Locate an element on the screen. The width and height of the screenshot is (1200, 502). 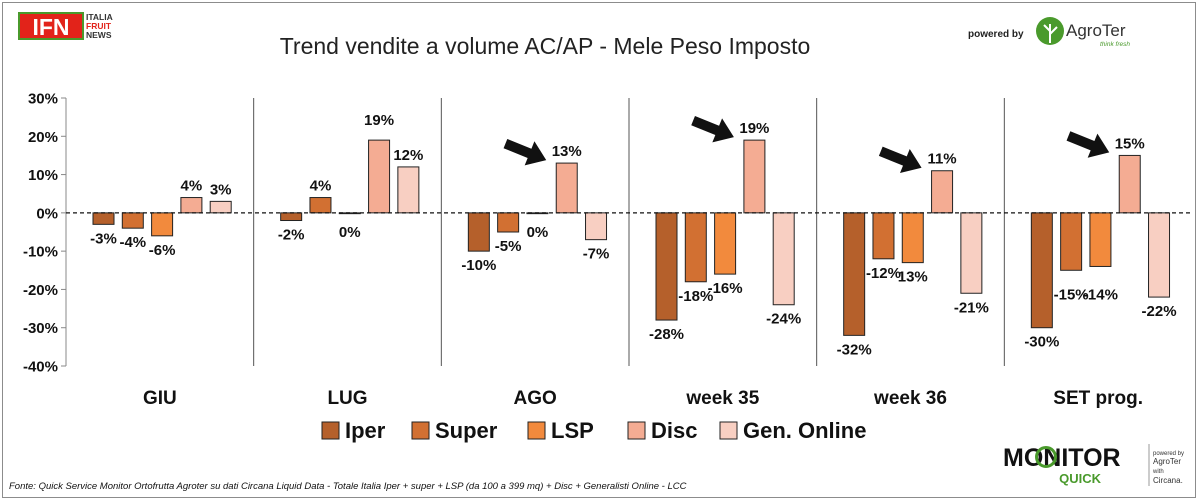
legend: Iper Super LSP Disc Gen. Online is located at coordinates (593, 430).